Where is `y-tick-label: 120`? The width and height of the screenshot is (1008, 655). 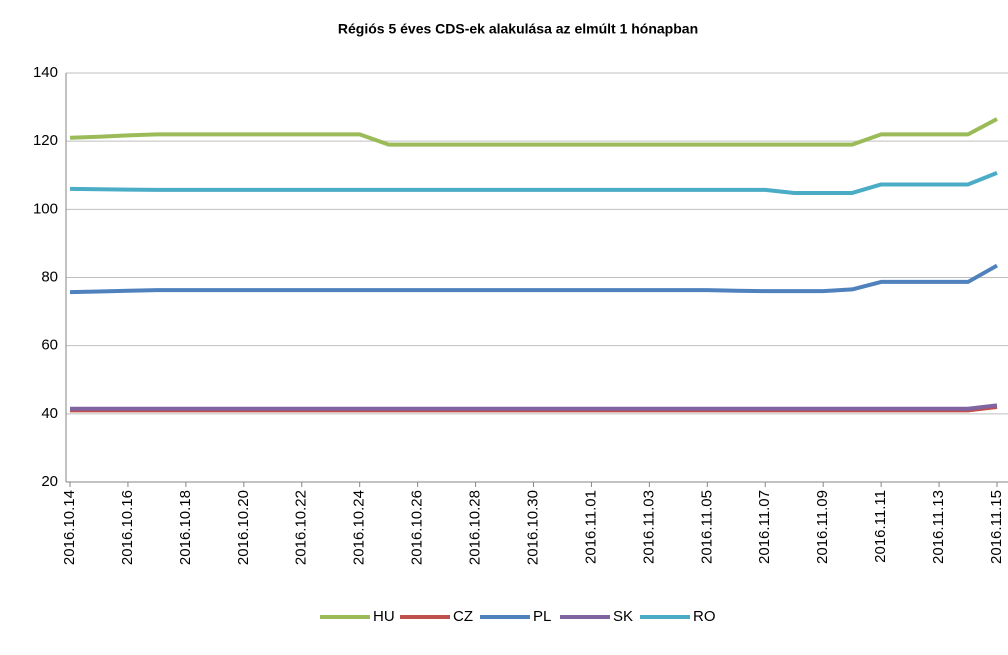 y-tick-label: 120 is located at coordinates (45, 140).